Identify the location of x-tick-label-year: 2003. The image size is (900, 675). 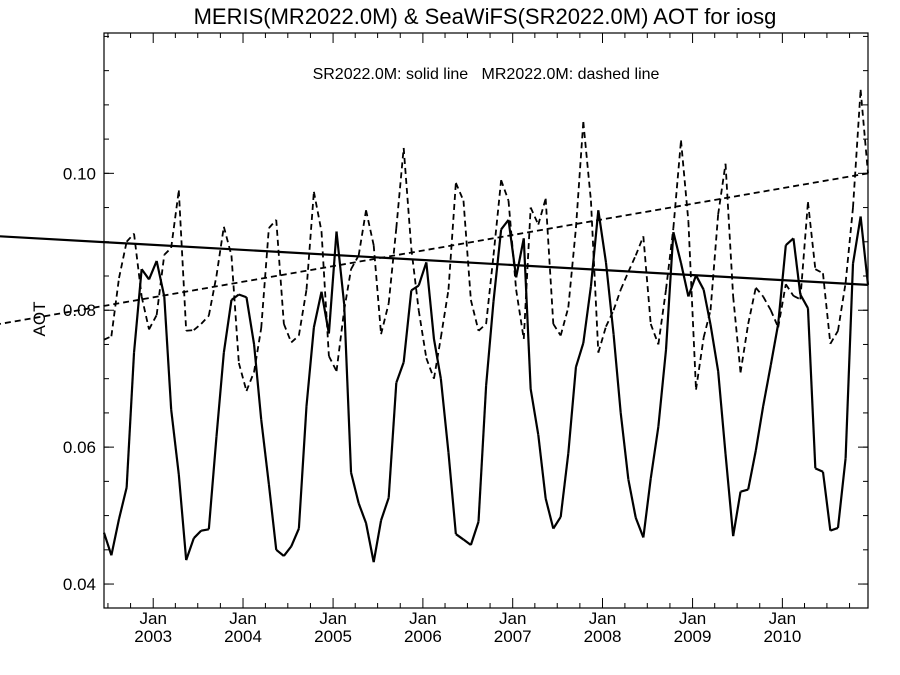
(153, 636).